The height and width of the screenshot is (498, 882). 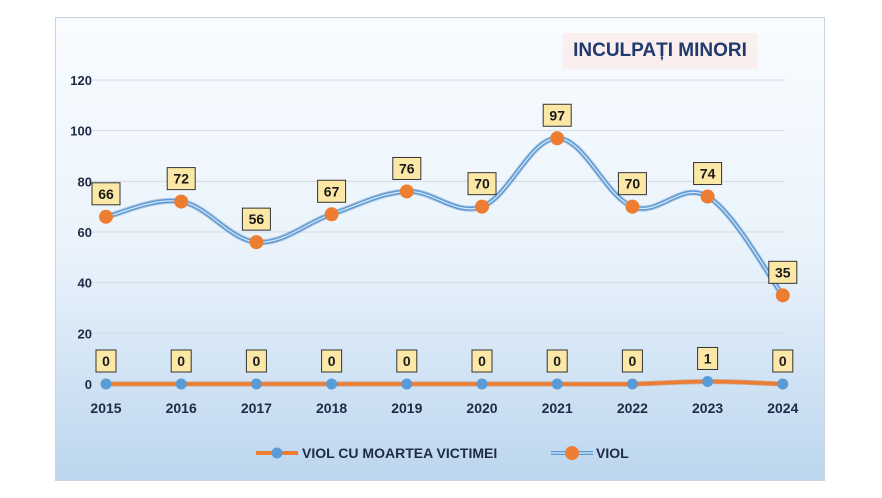 What do you see at coordinates (85, 232) in the screenshot?
I see `y-tick-label: 60` at bounding box center [85, 232].